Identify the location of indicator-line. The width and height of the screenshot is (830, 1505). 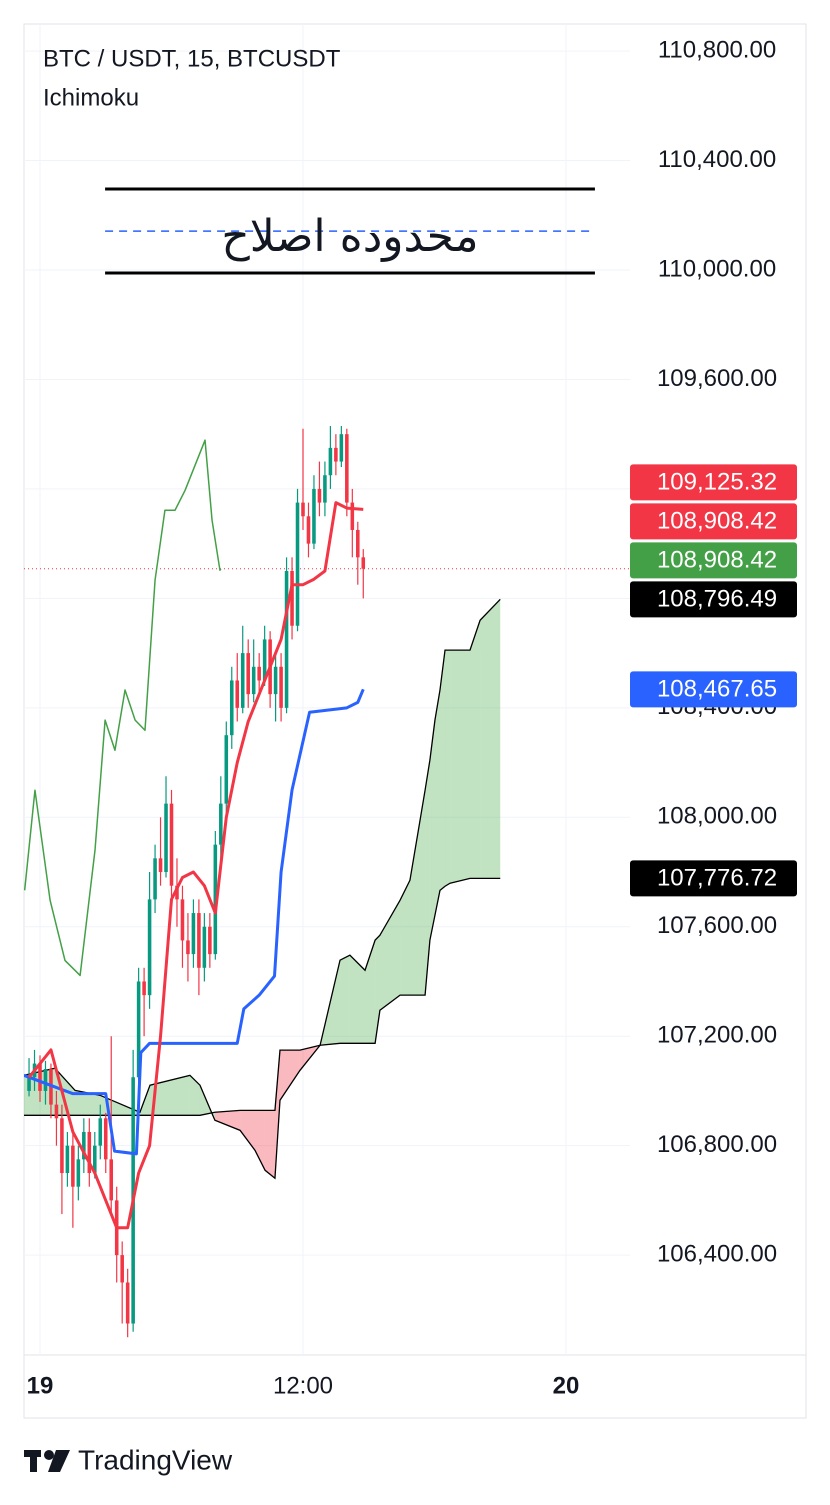
(194, 922).